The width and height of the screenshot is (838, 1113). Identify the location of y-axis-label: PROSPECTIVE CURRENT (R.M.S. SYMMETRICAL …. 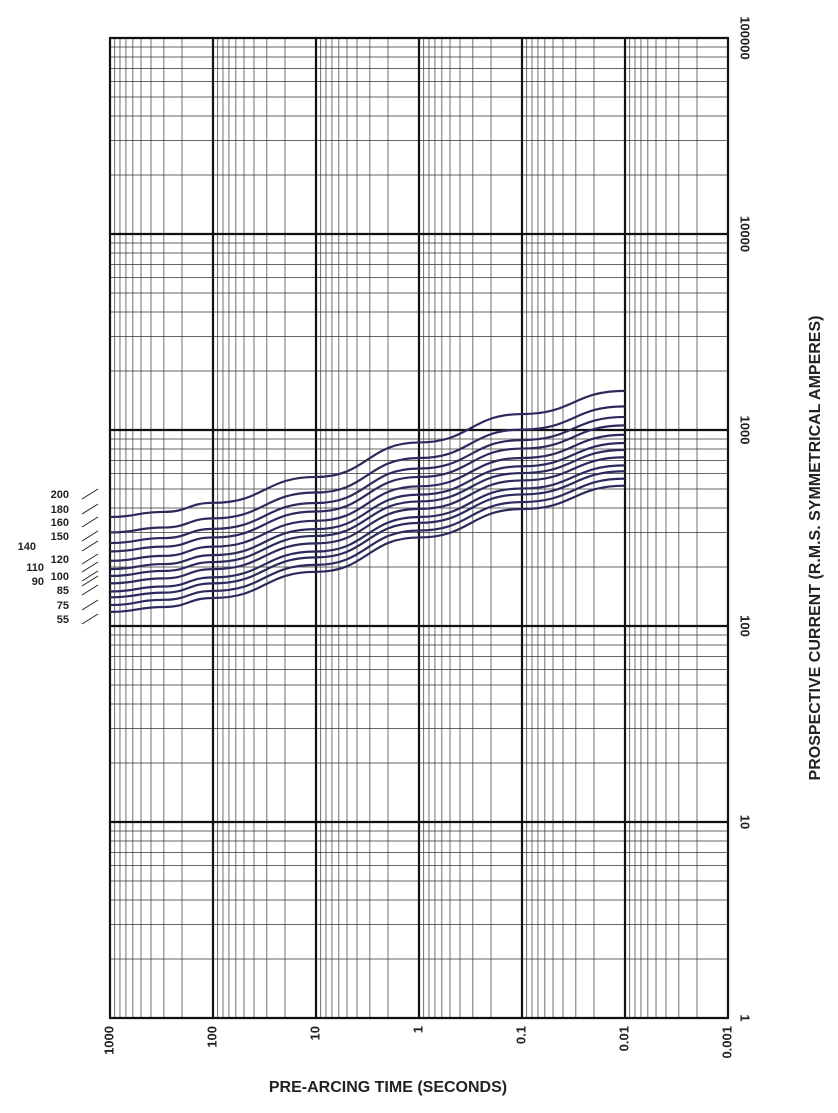
(815, 548).